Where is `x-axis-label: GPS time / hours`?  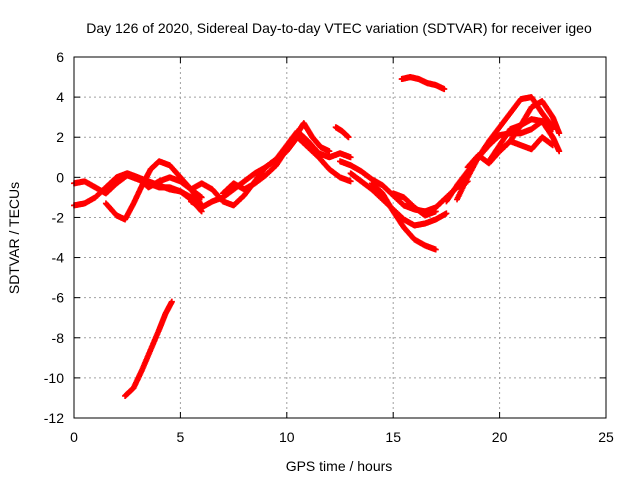
x-axis-label: GPS time / hours is located at coordinates (339, 466).